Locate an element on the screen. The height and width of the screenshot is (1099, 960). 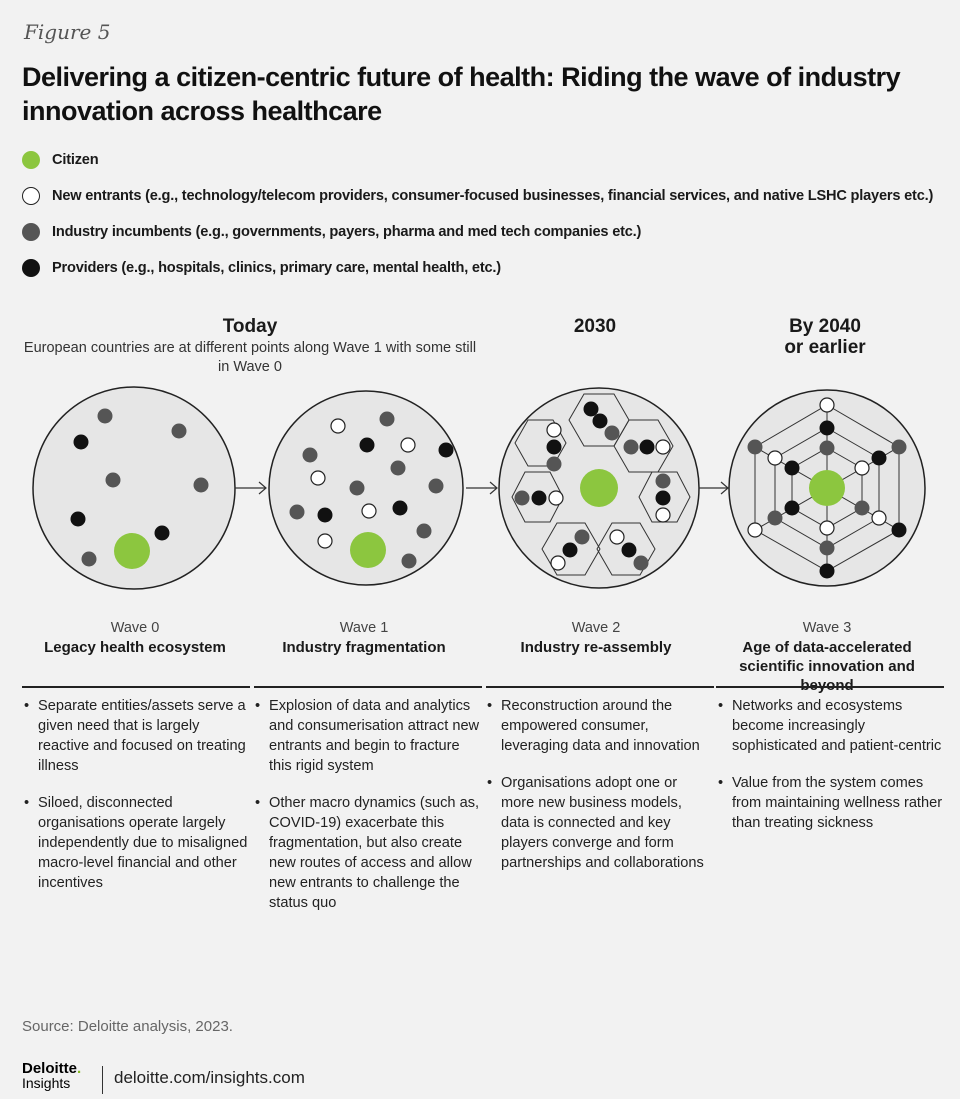
brand-name: Deloitte is located at coordinates (50, 1068).